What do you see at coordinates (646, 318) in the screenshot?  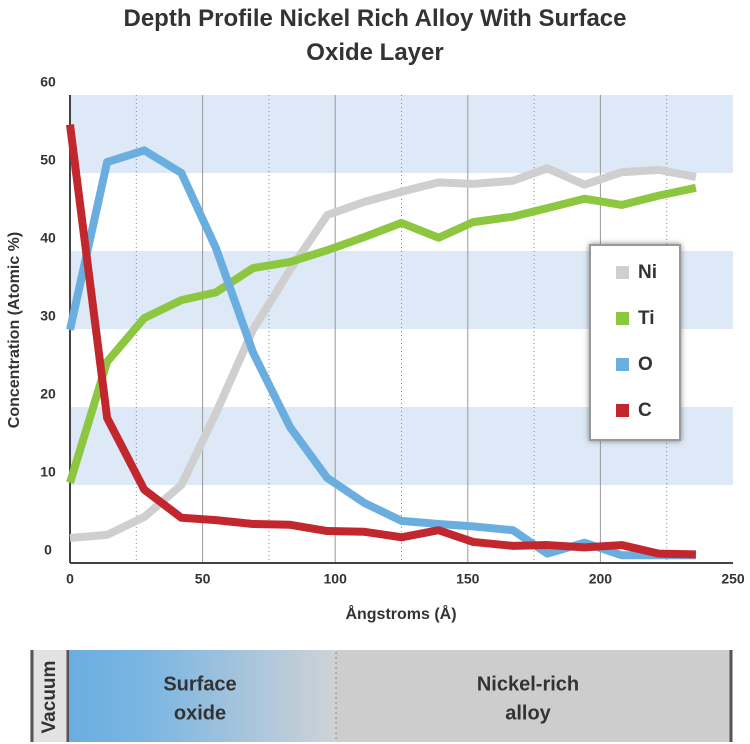 I see `legend-label: Ti` at bounding box center [646, 318].